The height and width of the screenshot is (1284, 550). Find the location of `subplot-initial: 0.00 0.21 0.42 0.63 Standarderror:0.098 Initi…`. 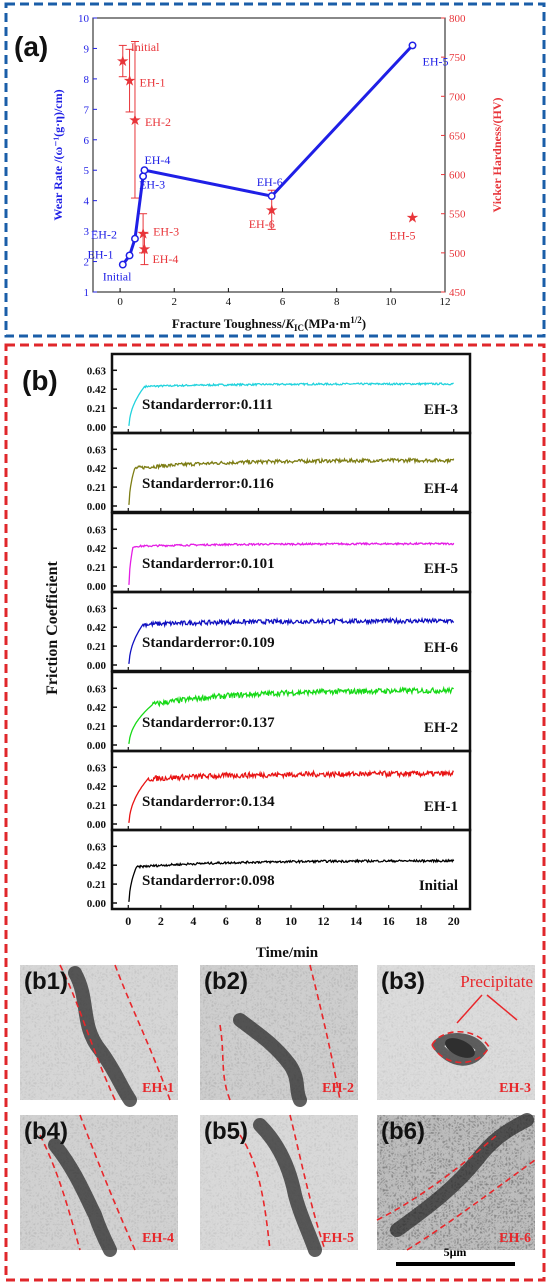

subplot-initial: 0.00 0.21 0.42 0.63 Standarderror:0.098 Initi… is located at coordinates (279, 869).